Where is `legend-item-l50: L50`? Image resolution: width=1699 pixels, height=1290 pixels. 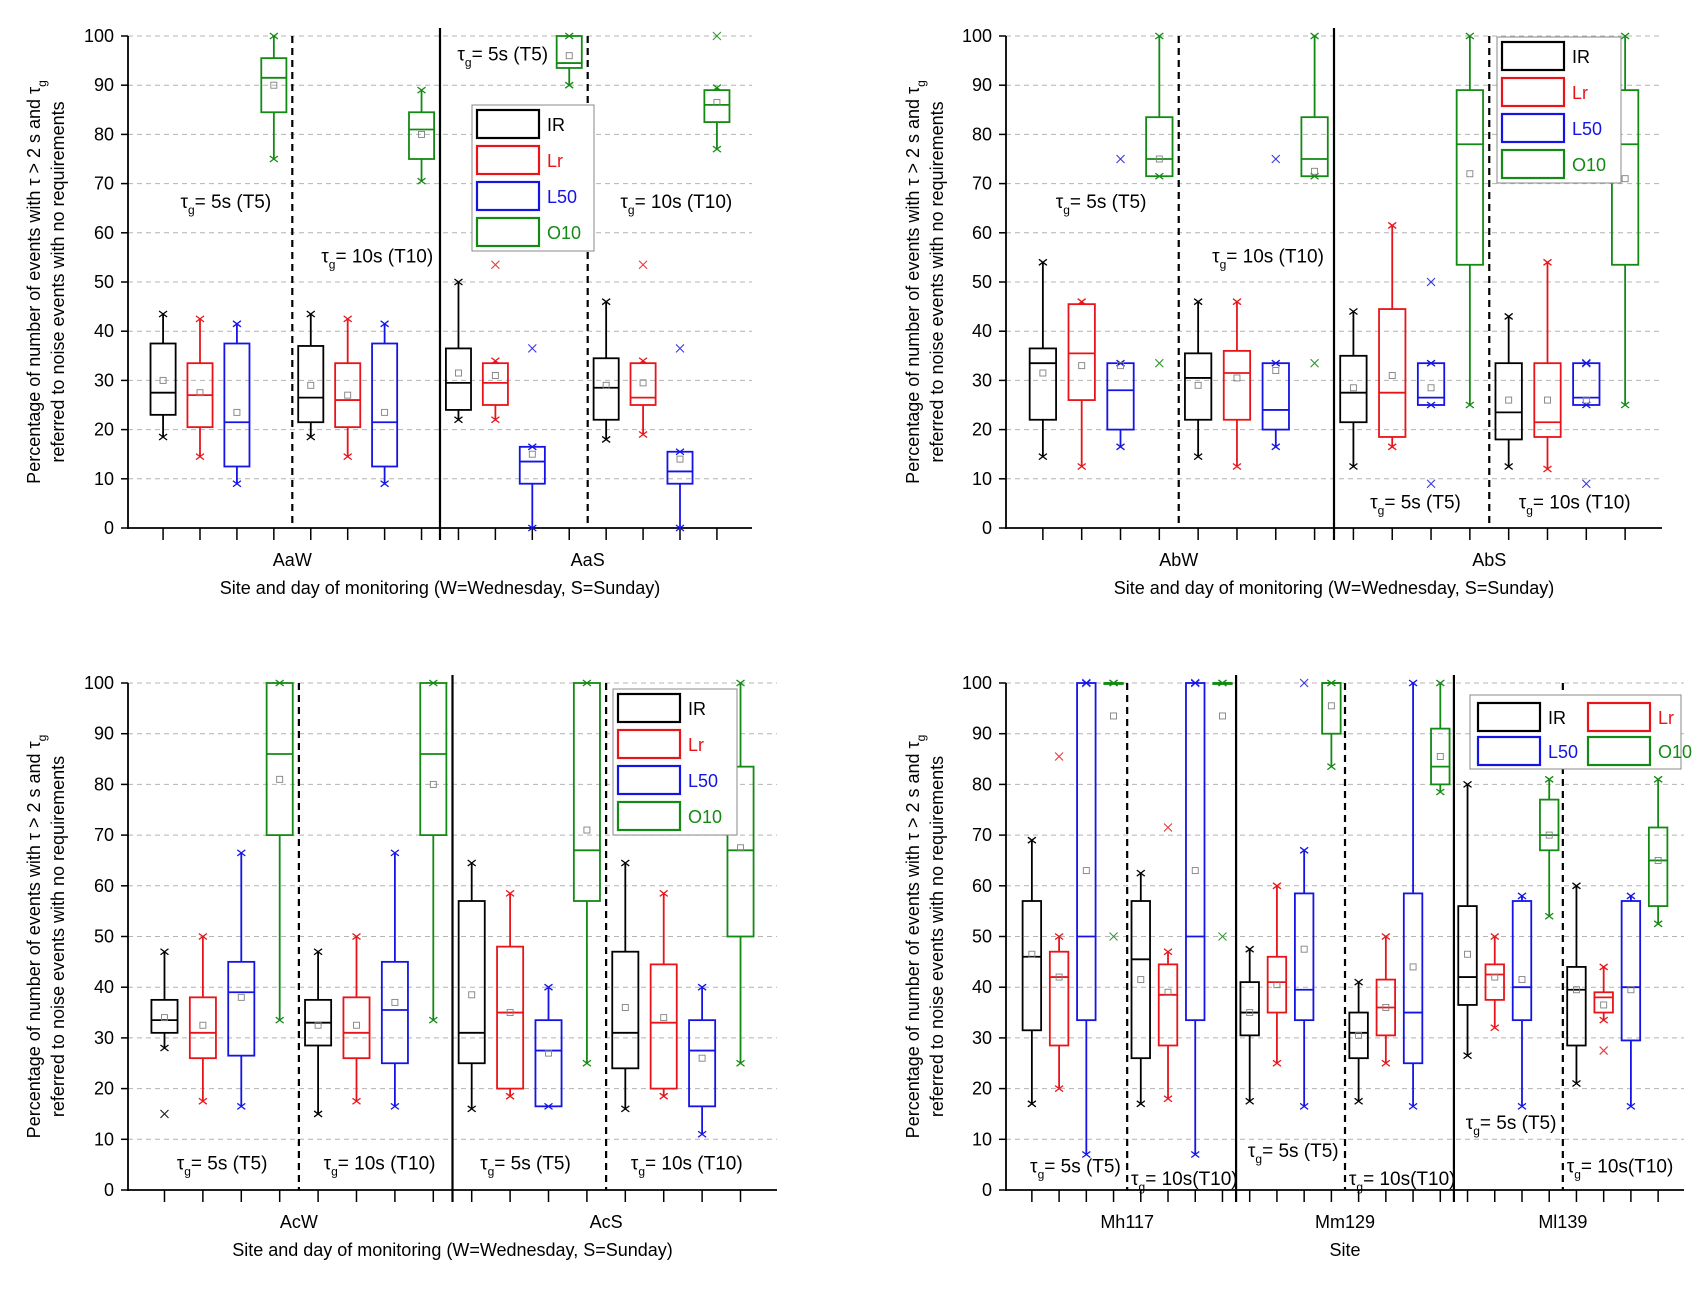 legend-item-l50: L50 is located at coordinates (1527, 751).